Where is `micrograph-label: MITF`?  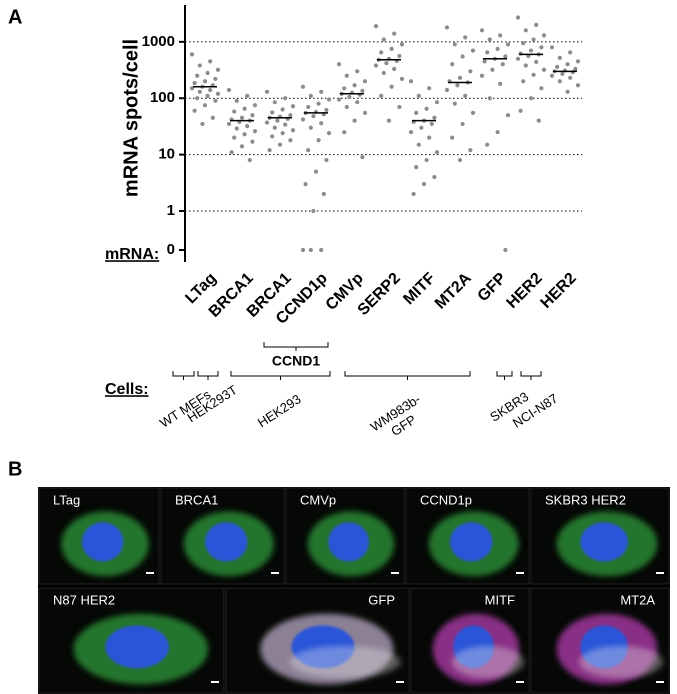
micrograph-label: MITF is located at coordinates (500, 599).